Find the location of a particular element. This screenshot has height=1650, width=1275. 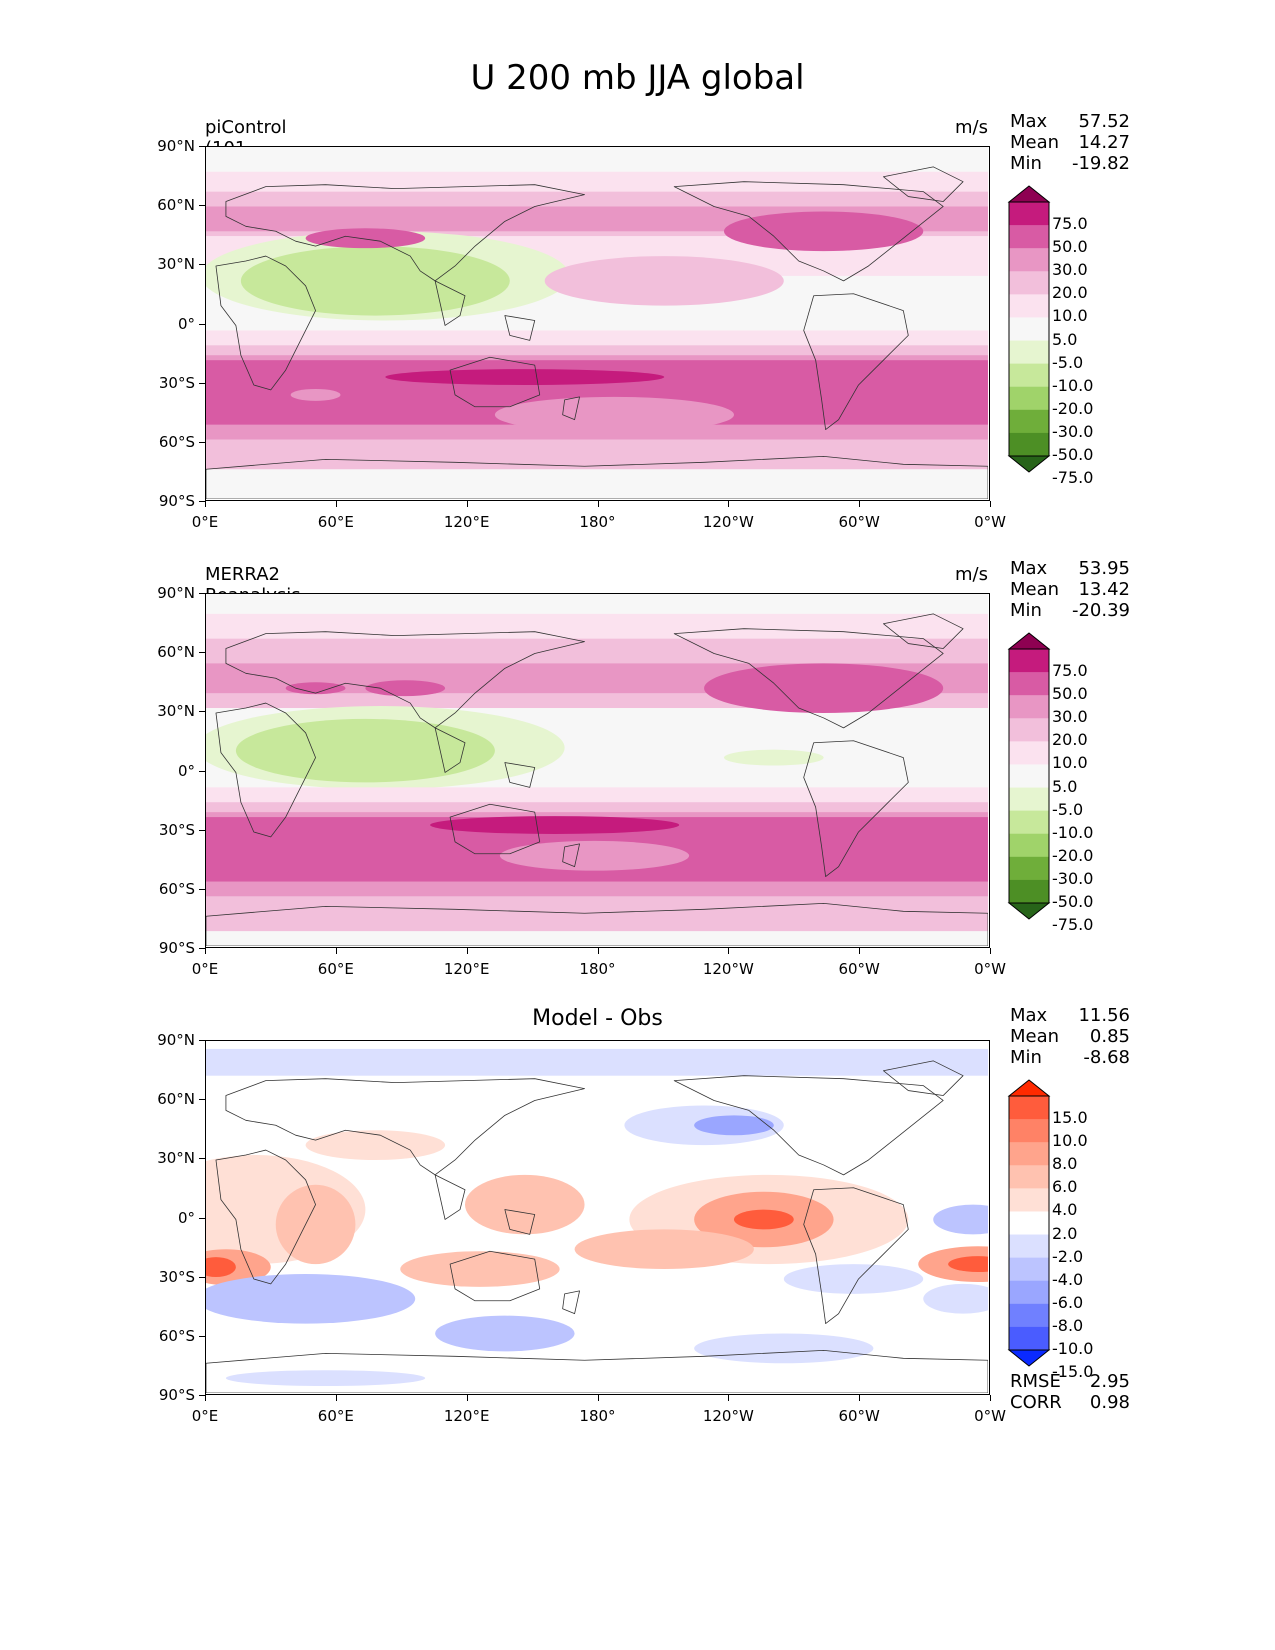

colorbar-tick-label: -5.0 is located at coordinates (1068, 362).